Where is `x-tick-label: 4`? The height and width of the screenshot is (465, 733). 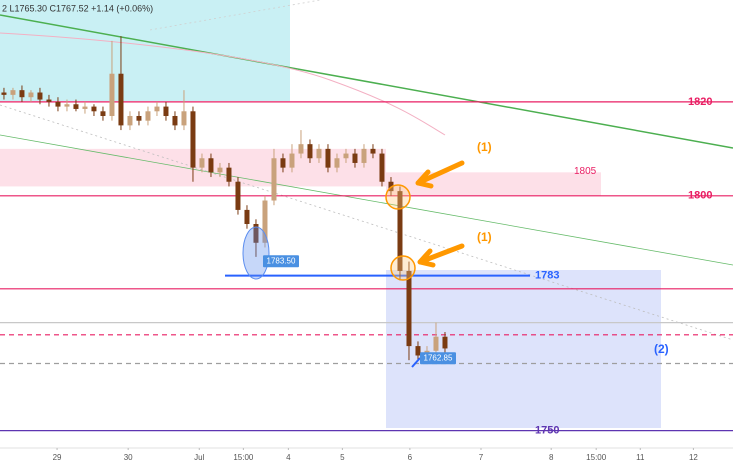
x-tick-label: 4 is located at coordinates (288, 457).